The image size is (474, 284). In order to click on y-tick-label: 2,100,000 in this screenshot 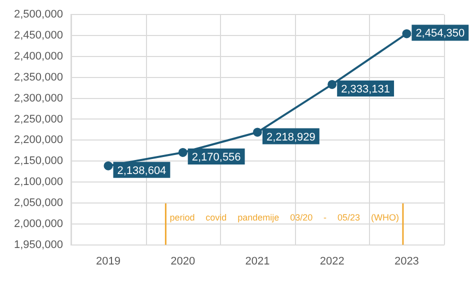, I will do `click(38, 182)`.